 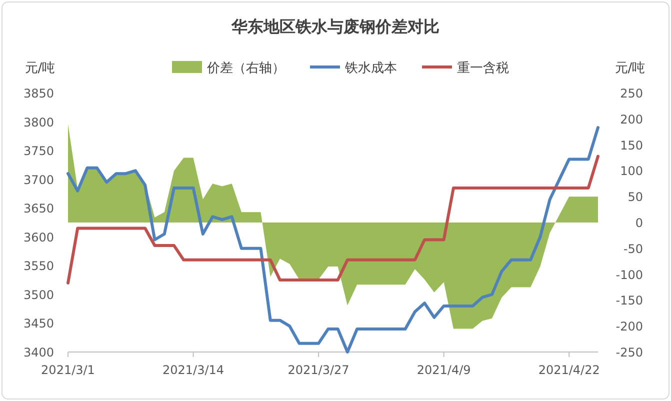 What do you see at coordinates (38, 93) in the screenshot?
I see `y-tick-label: 3850` at bounding box center [38, 93].